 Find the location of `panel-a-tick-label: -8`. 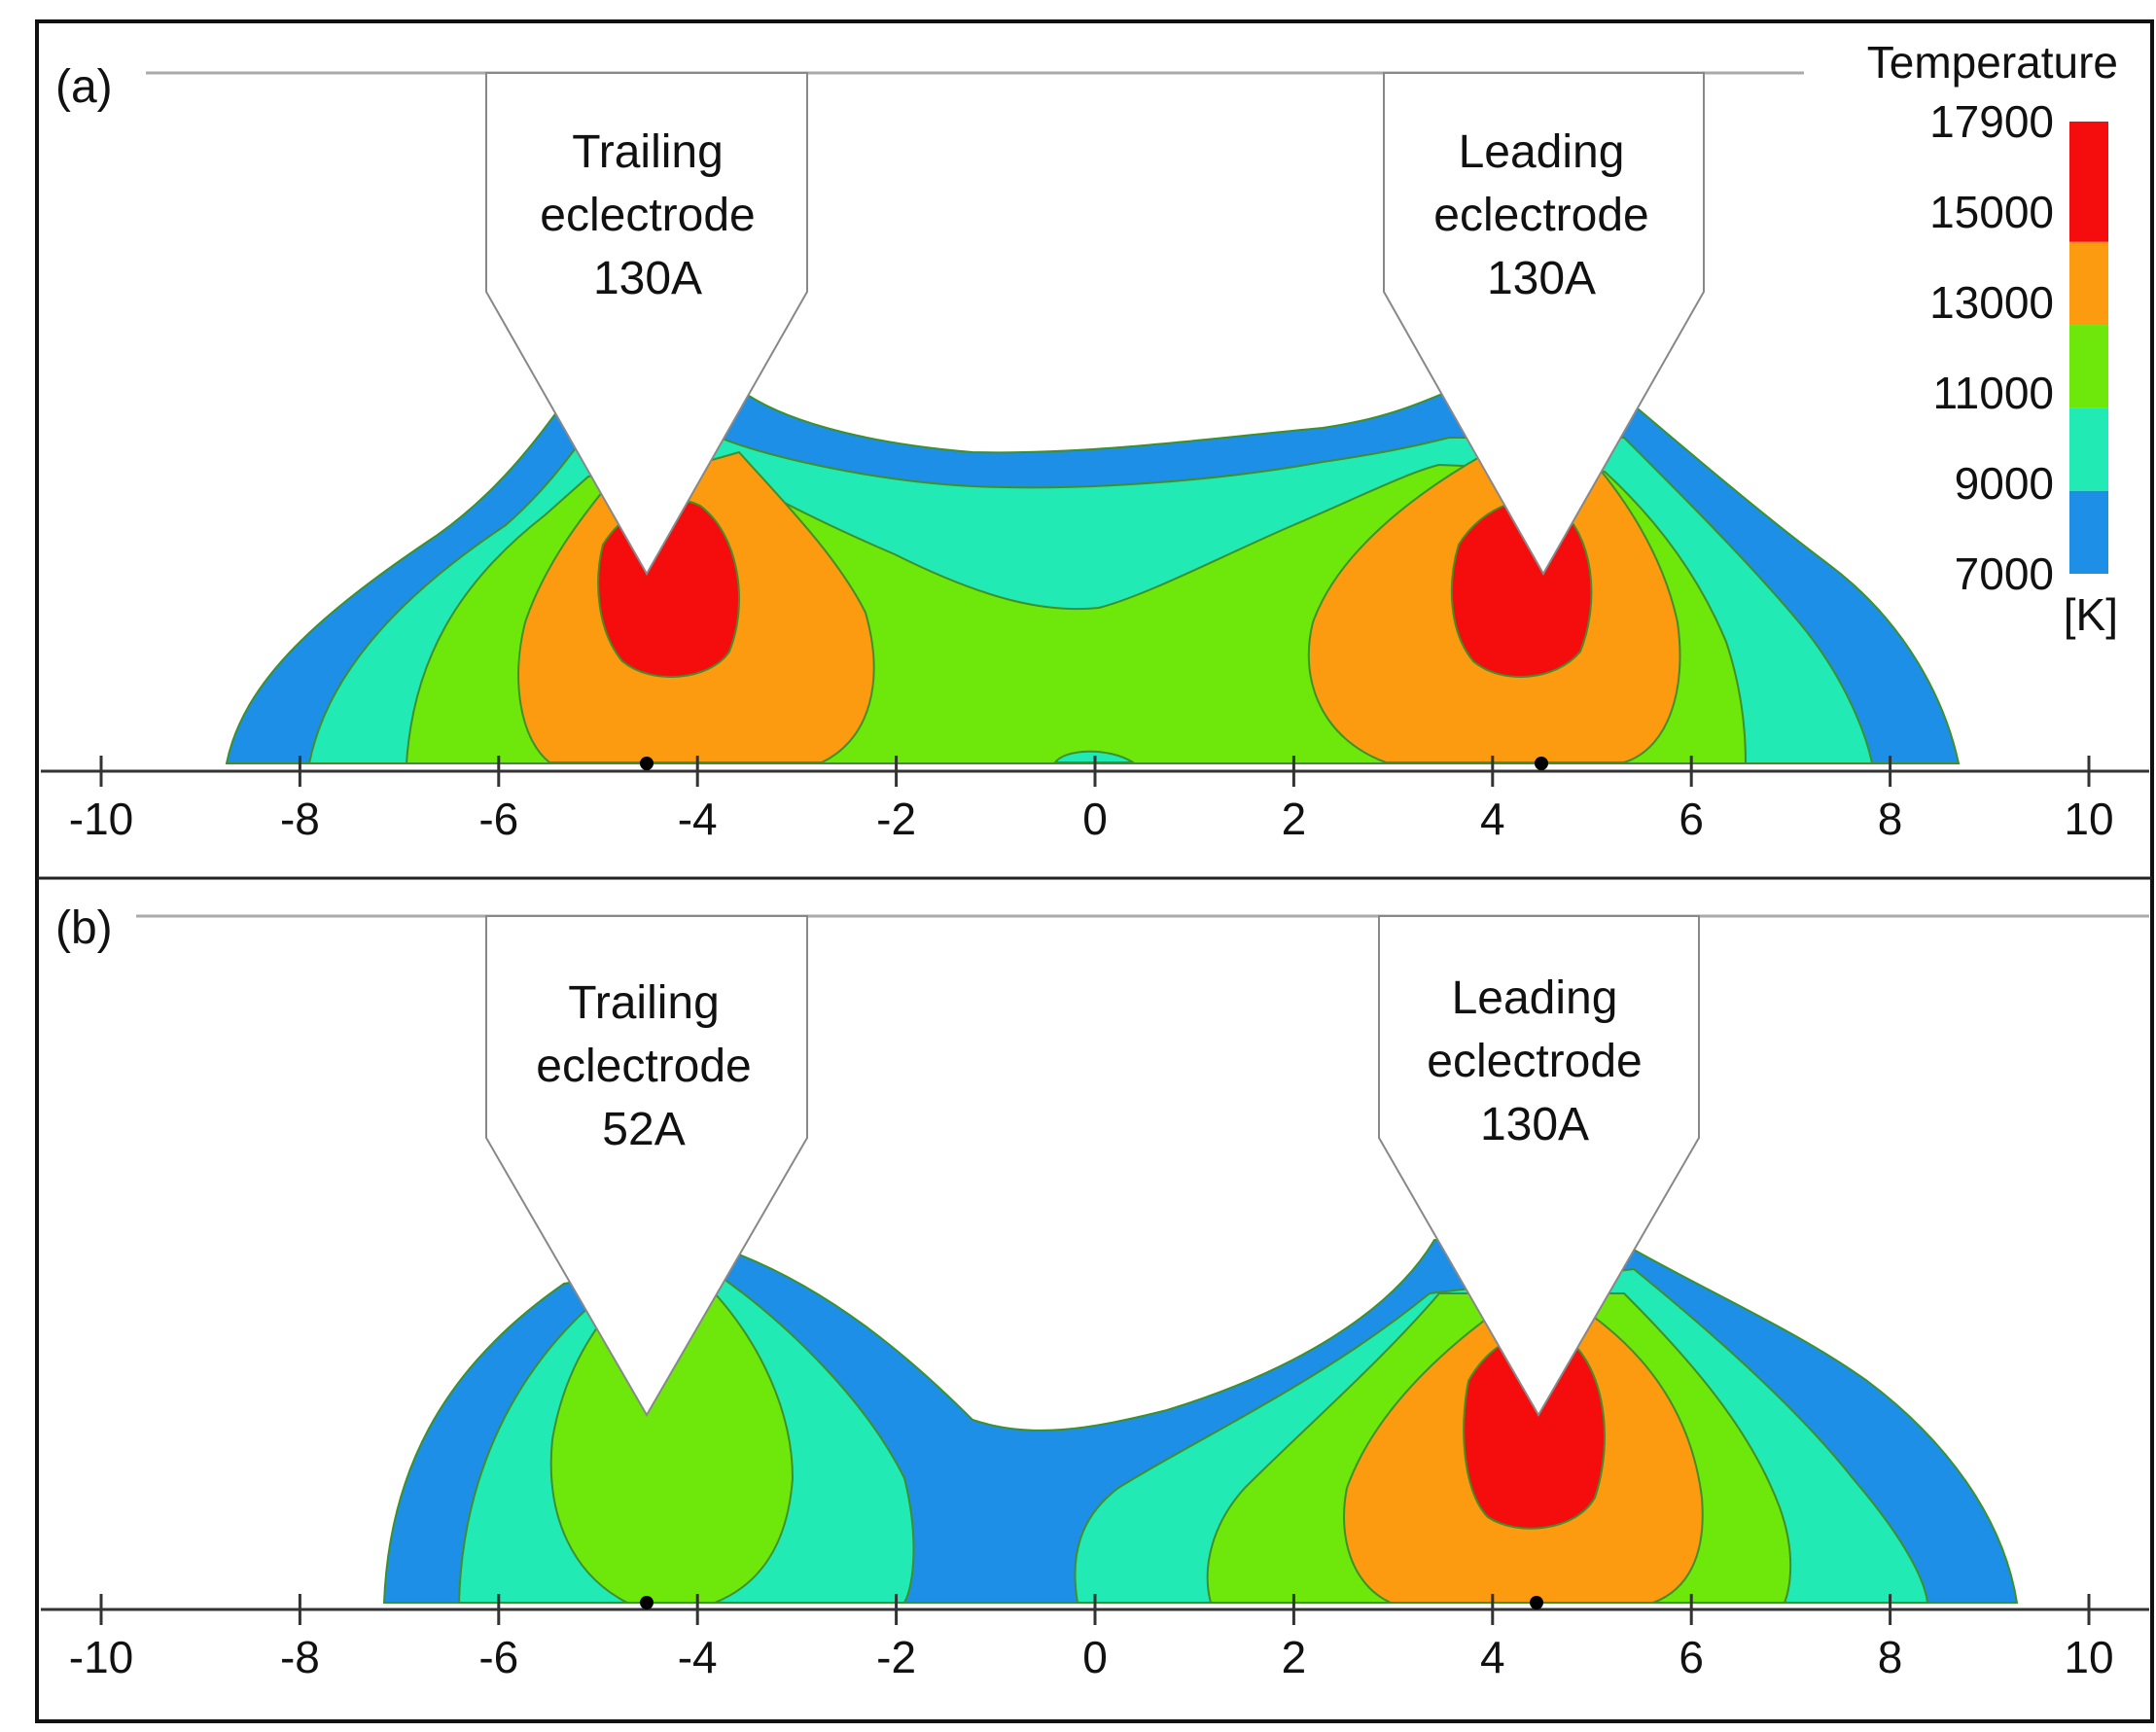

panel-a-tick-label: -8 is located at coordinates (300, 819).